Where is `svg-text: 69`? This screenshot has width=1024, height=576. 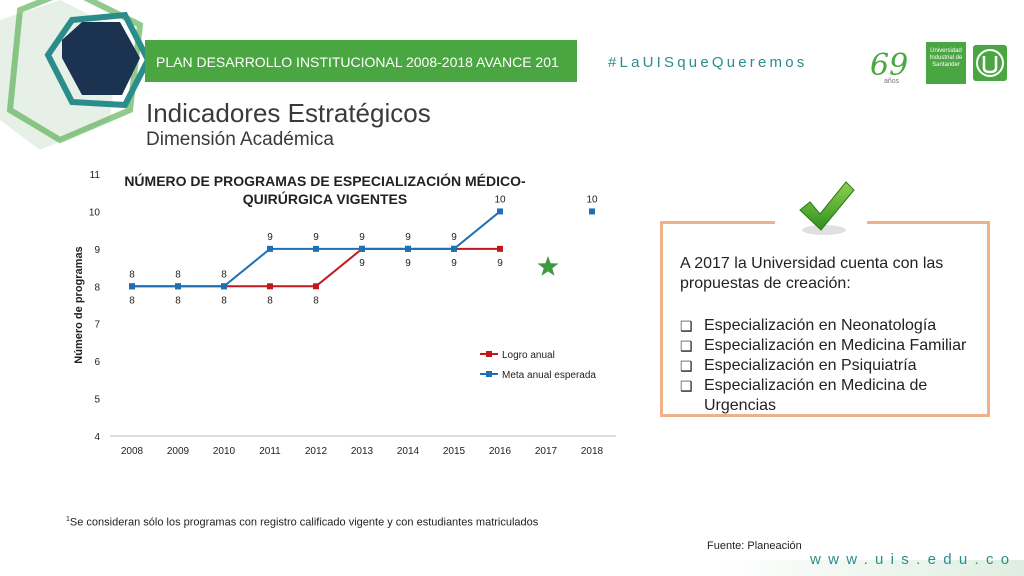 svg-text: 69 is located at coordinates (889, 65).